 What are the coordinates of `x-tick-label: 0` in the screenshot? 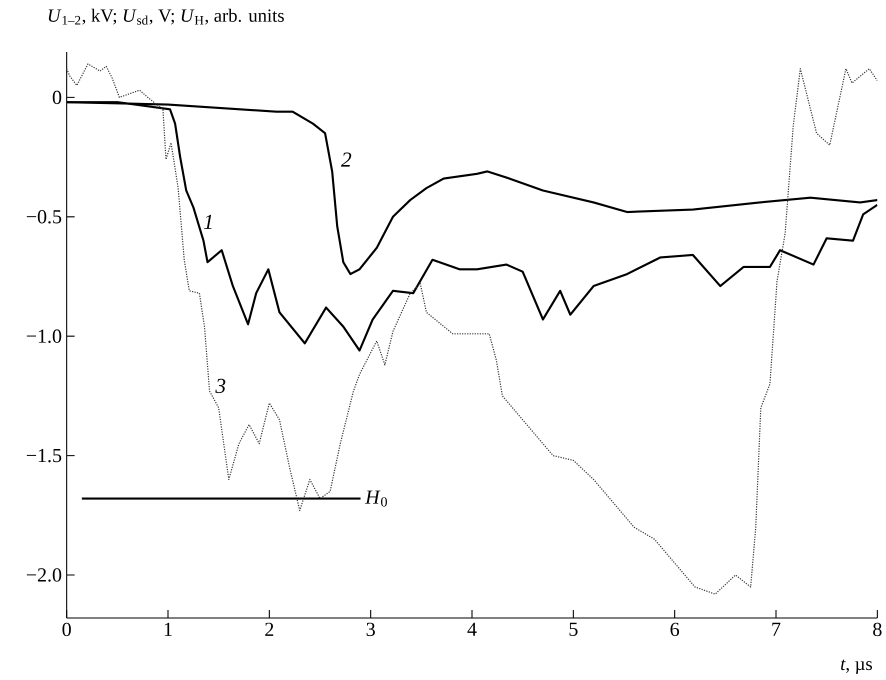 It's located at (66, 629).